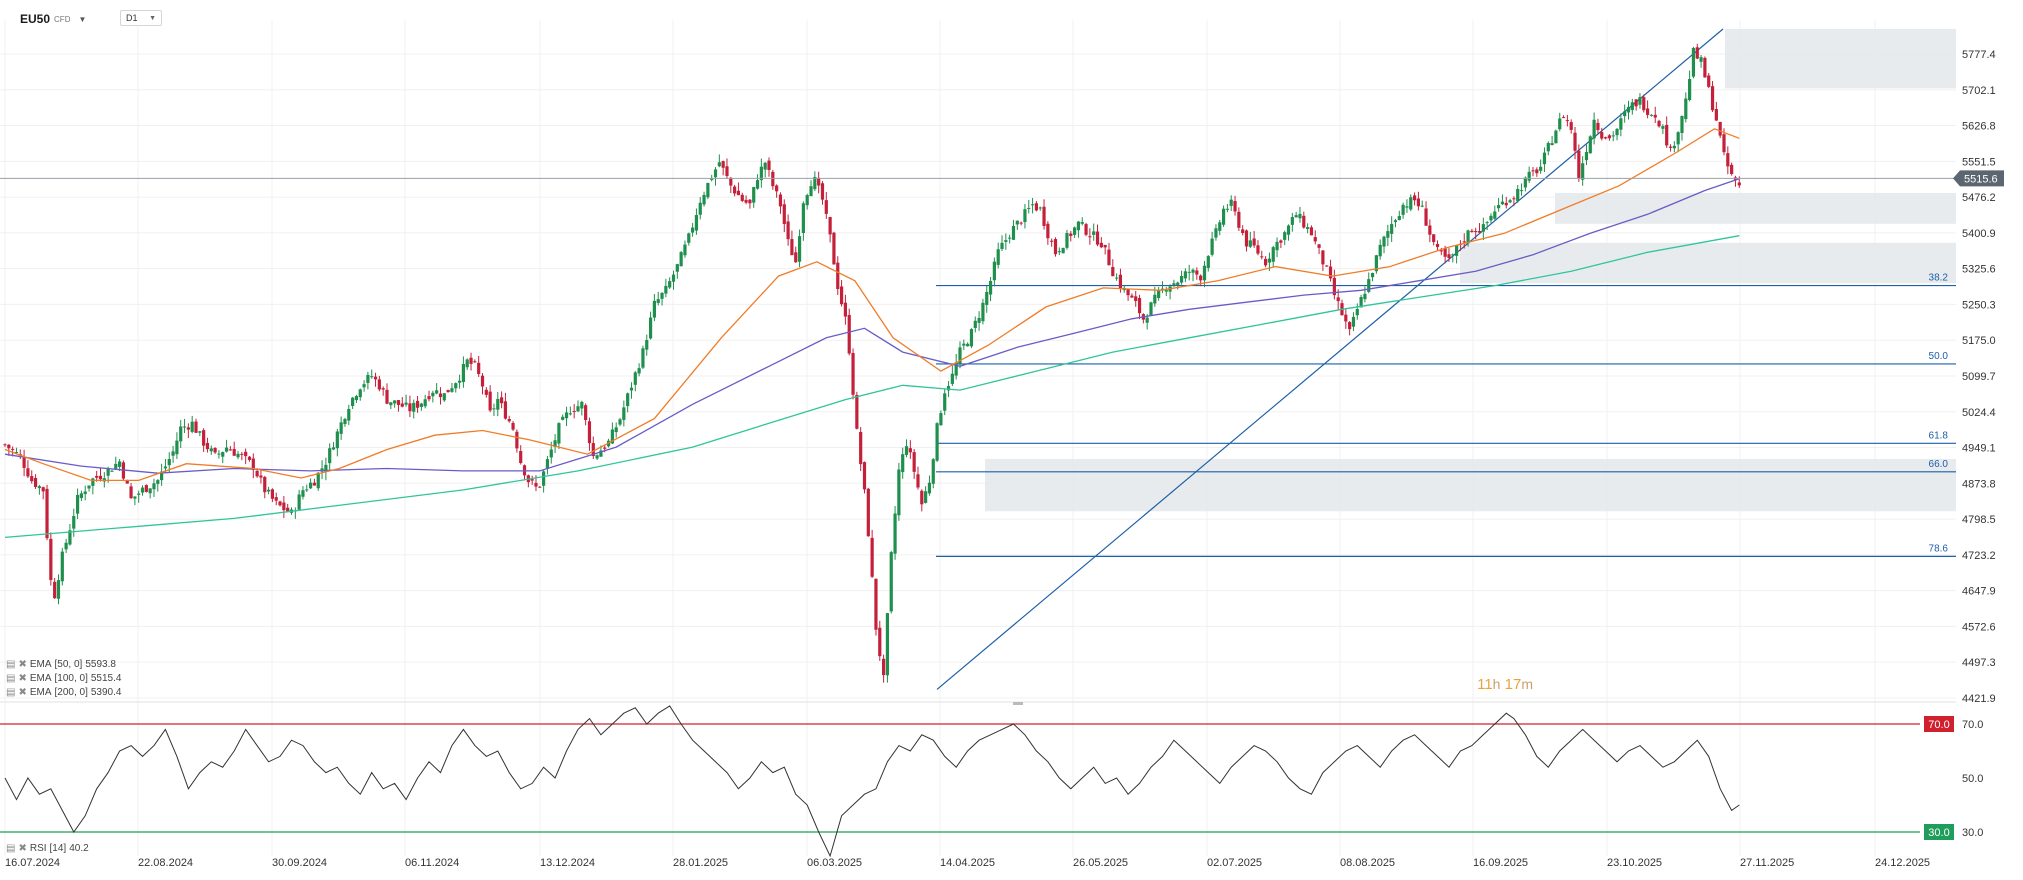 Image resolution: width=2023 pixels, height=880 pixels. What do you see at coordinates (1979, 91) in the screenshot?
I see `y-tick-label: 5702.1` at bounding box center [1979, 91].